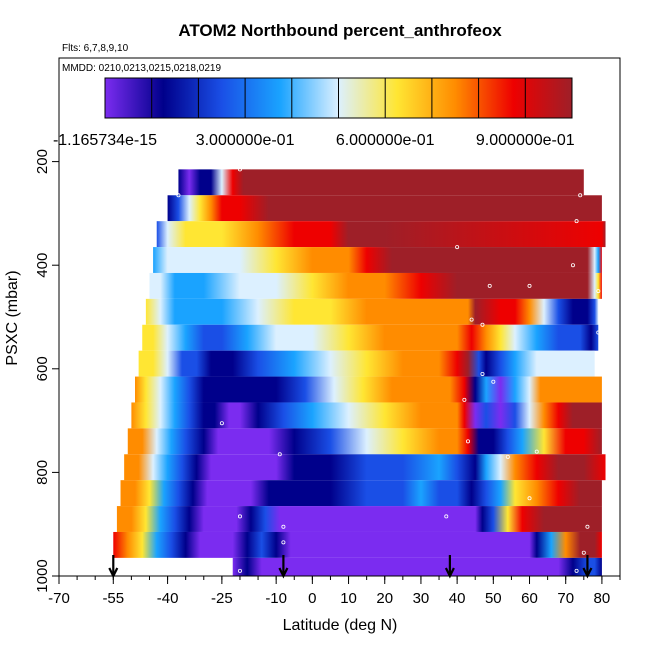 The image size is (650, 650). What do you see at coordinates (245, 140) in the screenshot?
I see `colorbar-tick-label: 3.000000e-01` at bounding box center [245, 140].